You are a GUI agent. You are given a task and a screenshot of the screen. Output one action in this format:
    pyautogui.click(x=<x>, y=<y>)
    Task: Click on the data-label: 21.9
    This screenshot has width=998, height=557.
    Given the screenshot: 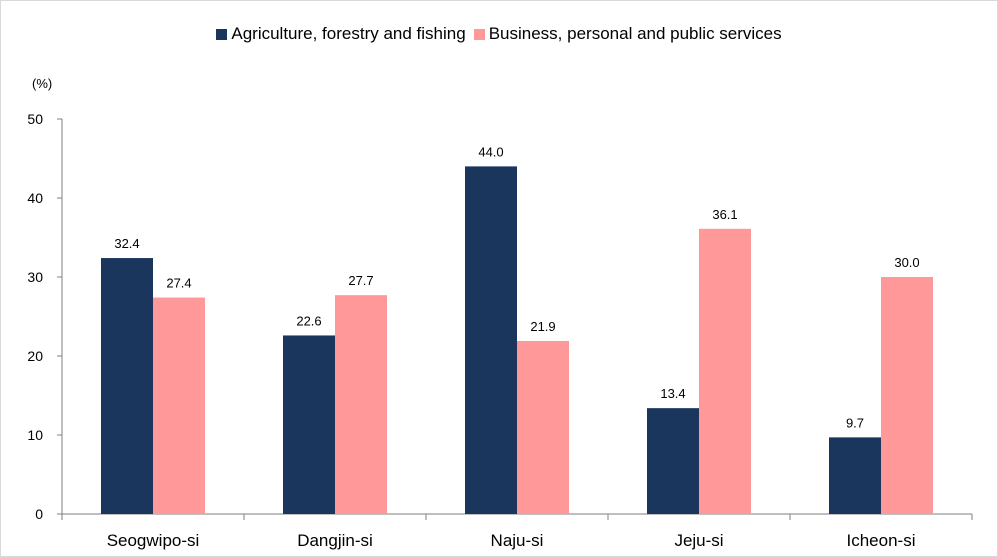 What is the action you would take?
    pyautogui.click(x=542, y=326)
    